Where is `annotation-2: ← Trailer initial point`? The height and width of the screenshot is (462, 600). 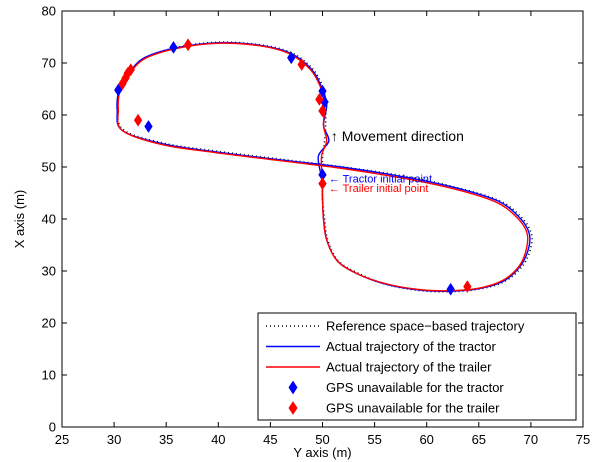 annotation-2: ← Trailer initial point is located at coordinates (379, 189).